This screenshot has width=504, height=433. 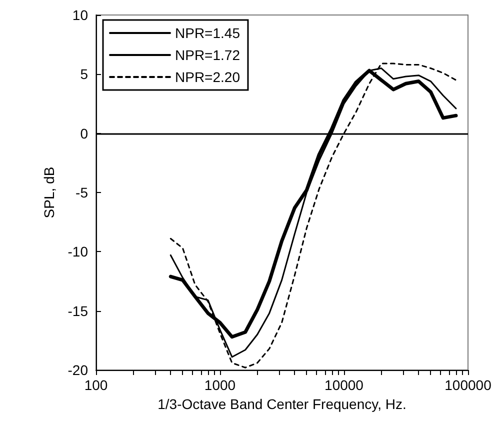 I want to click on x-tick-label: 1000, so click(x=220, y=385).